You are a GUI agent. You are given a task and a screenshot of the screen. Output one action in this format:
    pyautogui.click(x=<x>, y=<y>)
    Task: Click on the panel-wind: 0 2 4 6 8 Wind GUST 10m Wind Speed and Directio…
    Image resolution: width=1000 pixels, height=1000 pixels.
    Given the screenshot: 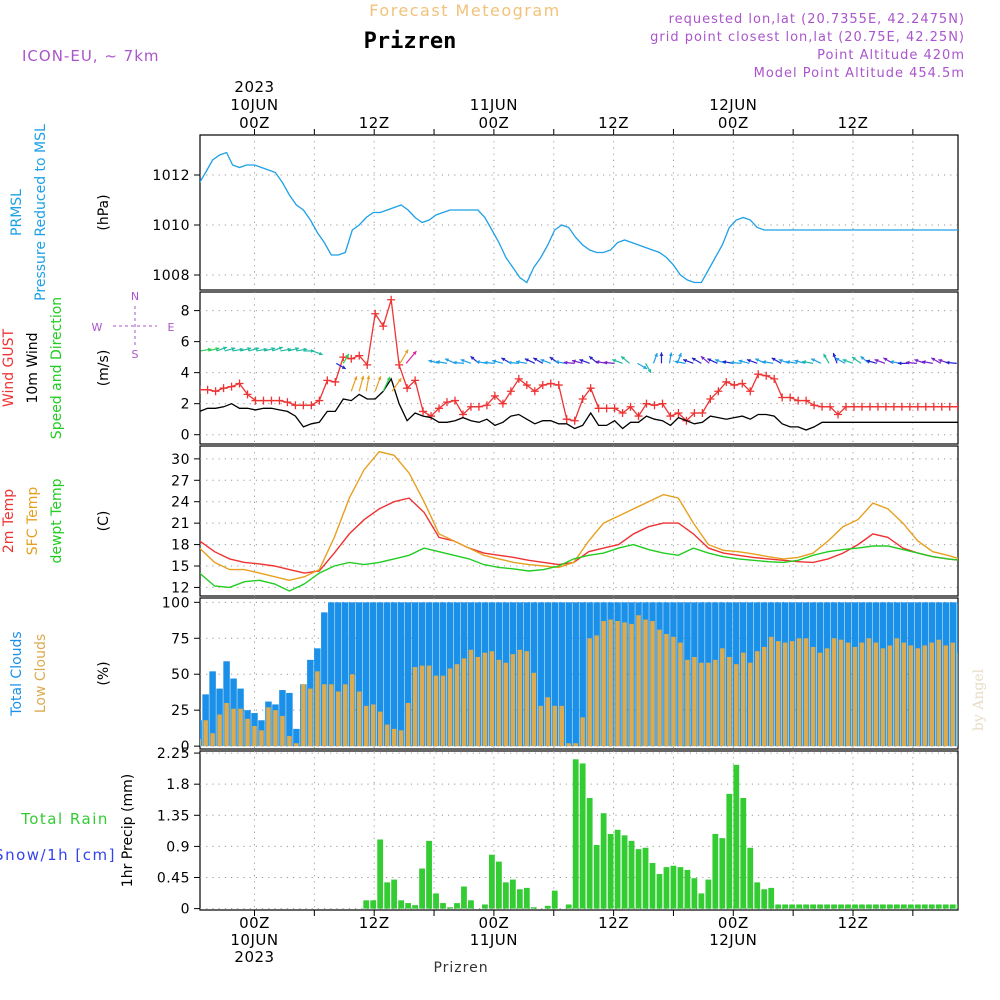 What is the action you would take?
    pyautogui.click(x=480, y=367)
    